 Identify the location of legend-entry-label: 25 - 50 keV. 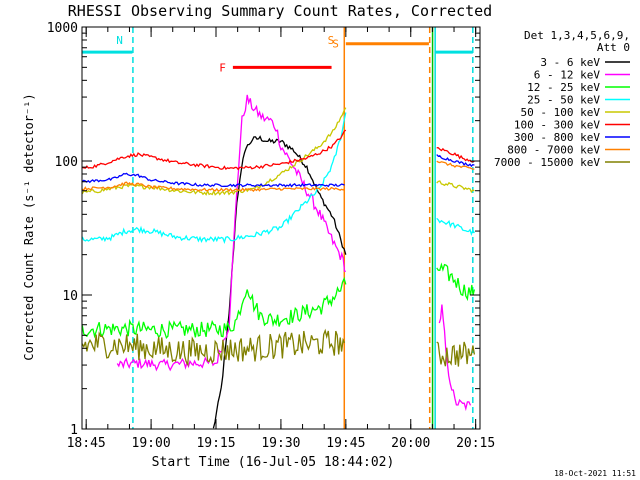
(563, 100).